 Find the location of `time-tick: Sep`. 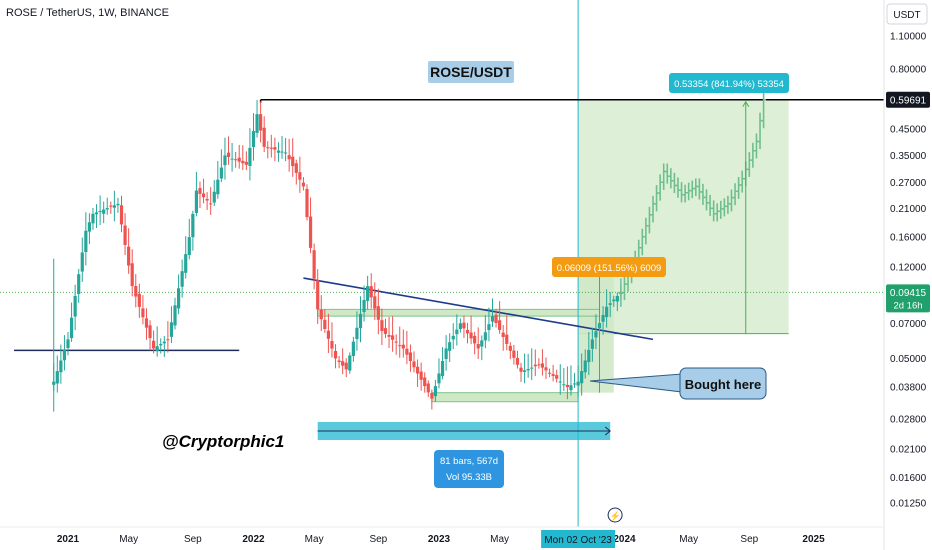

time-tick: Sep is located at coordinates (749, 539).